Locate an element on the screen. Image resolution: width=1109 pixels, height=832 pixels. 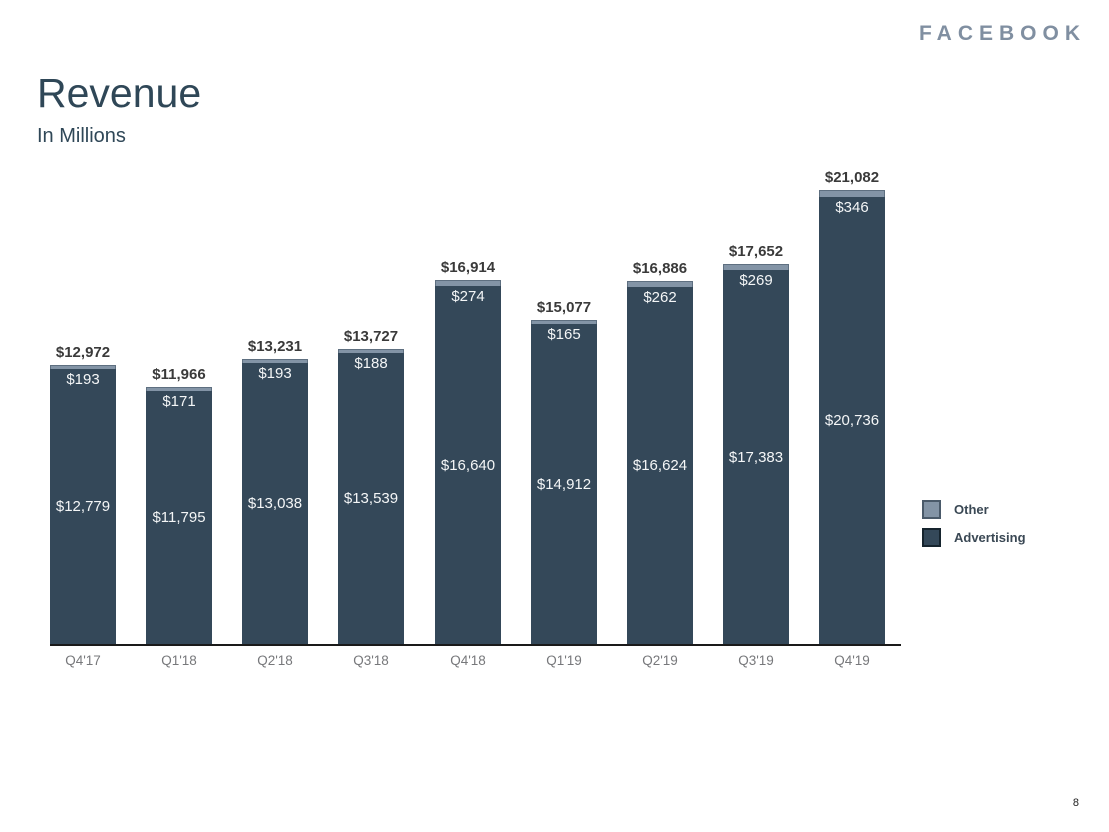
bar-total-label: $15,077 is located at coordinates (564, 307).